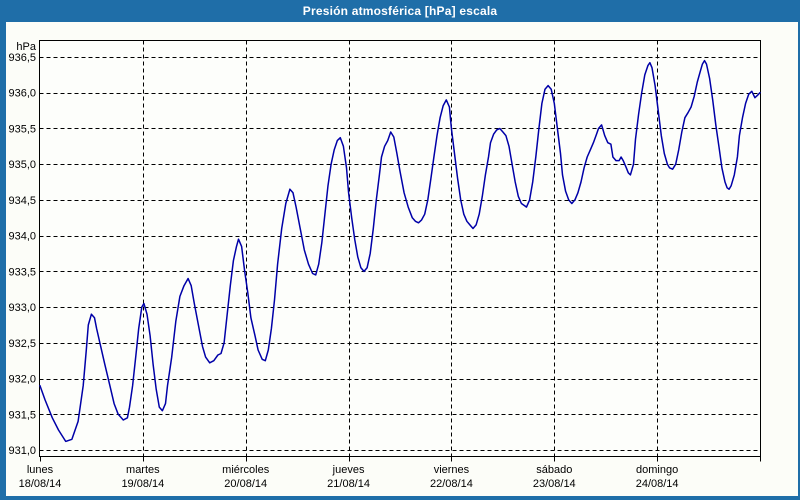 This screenshot has width=800, height=500. What do you see at coordinates (657, 484) in the screenshot?
I see `day-date-label: 24/08/14` at bounding box center [657, 484].